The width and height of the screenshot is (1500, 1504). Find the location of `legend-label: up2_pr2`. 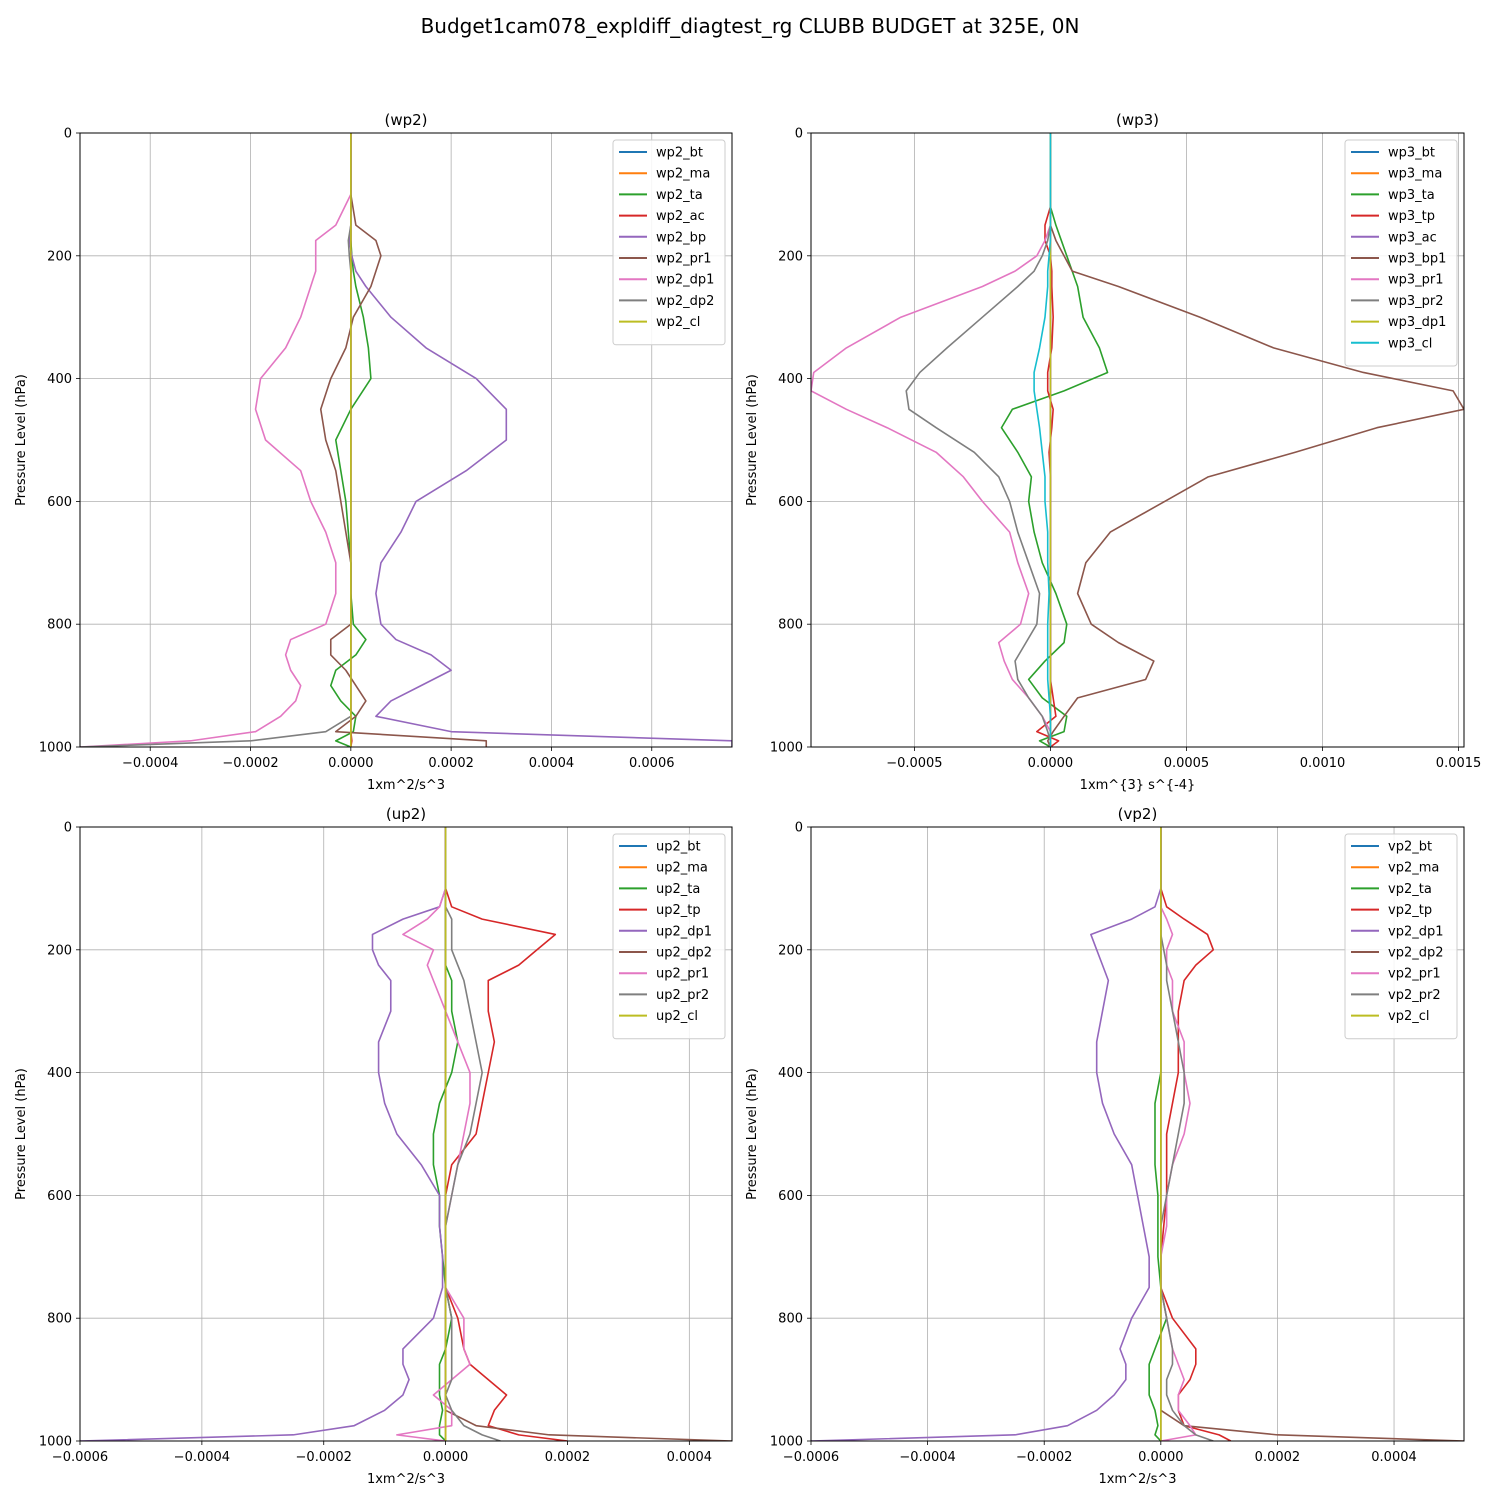

legend-label: up2_pr2 is located at coordinates (682, 995).